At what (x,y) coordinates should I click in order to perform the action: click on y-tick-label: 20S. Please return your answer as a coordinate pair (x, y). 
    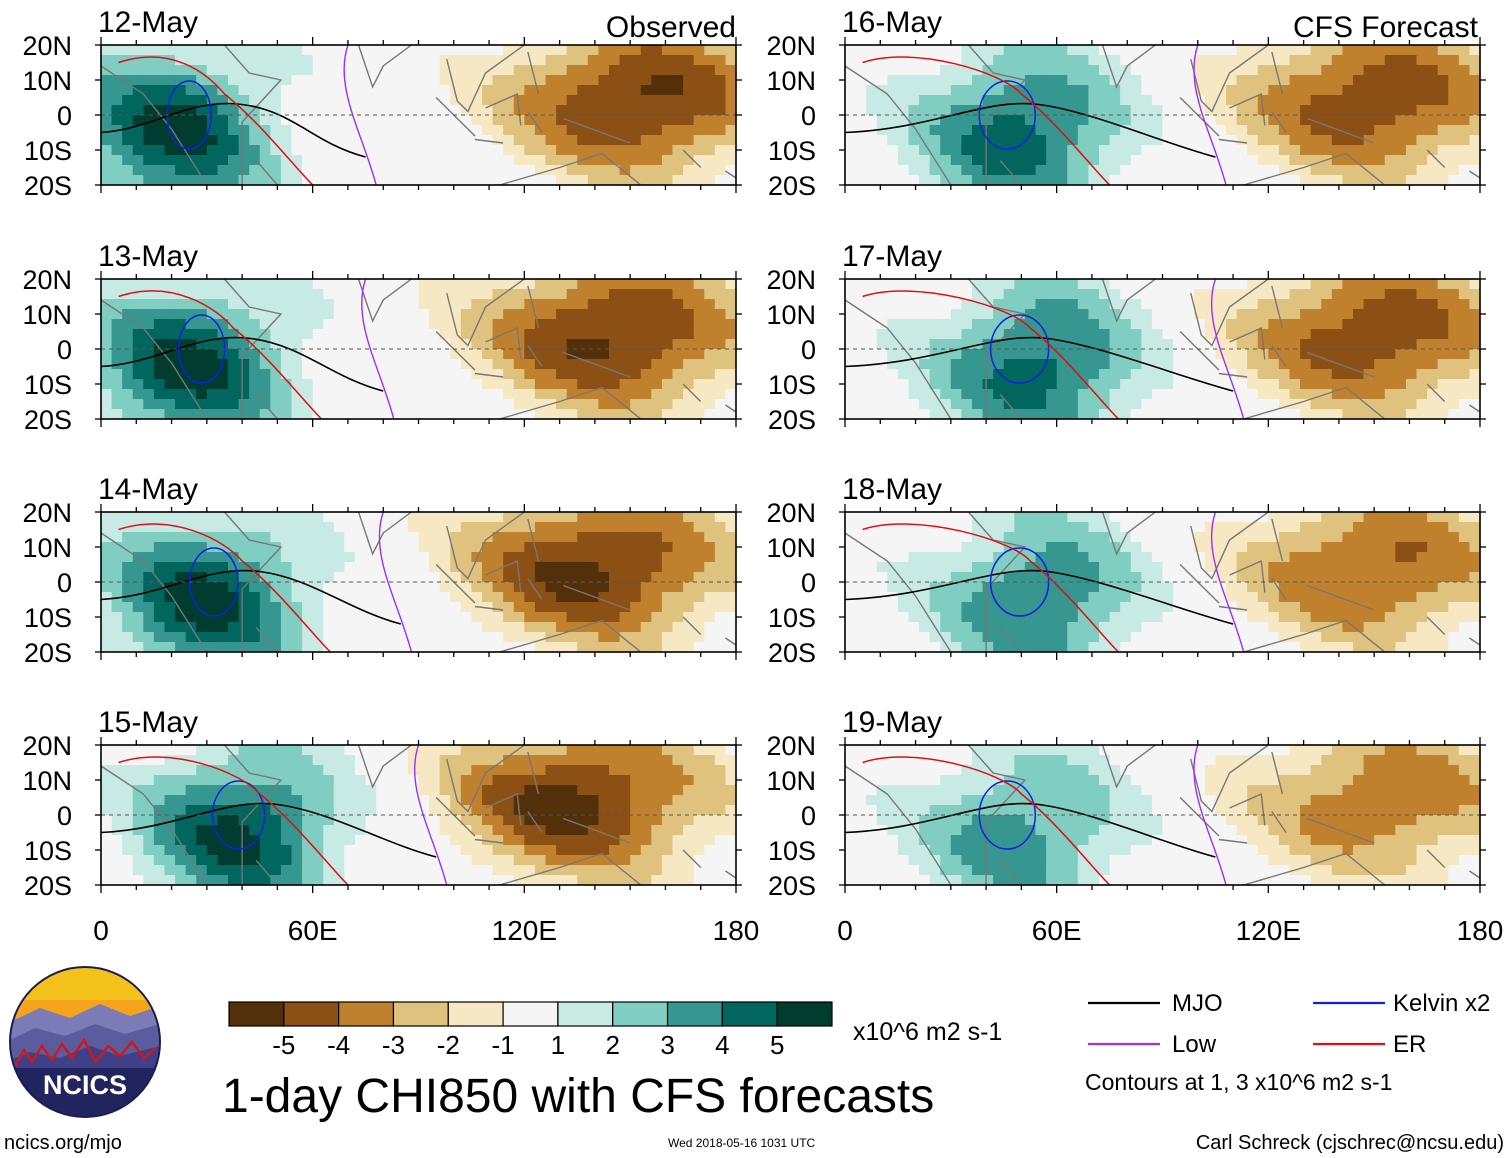
    Looking at the image, I should click on (792, 186).